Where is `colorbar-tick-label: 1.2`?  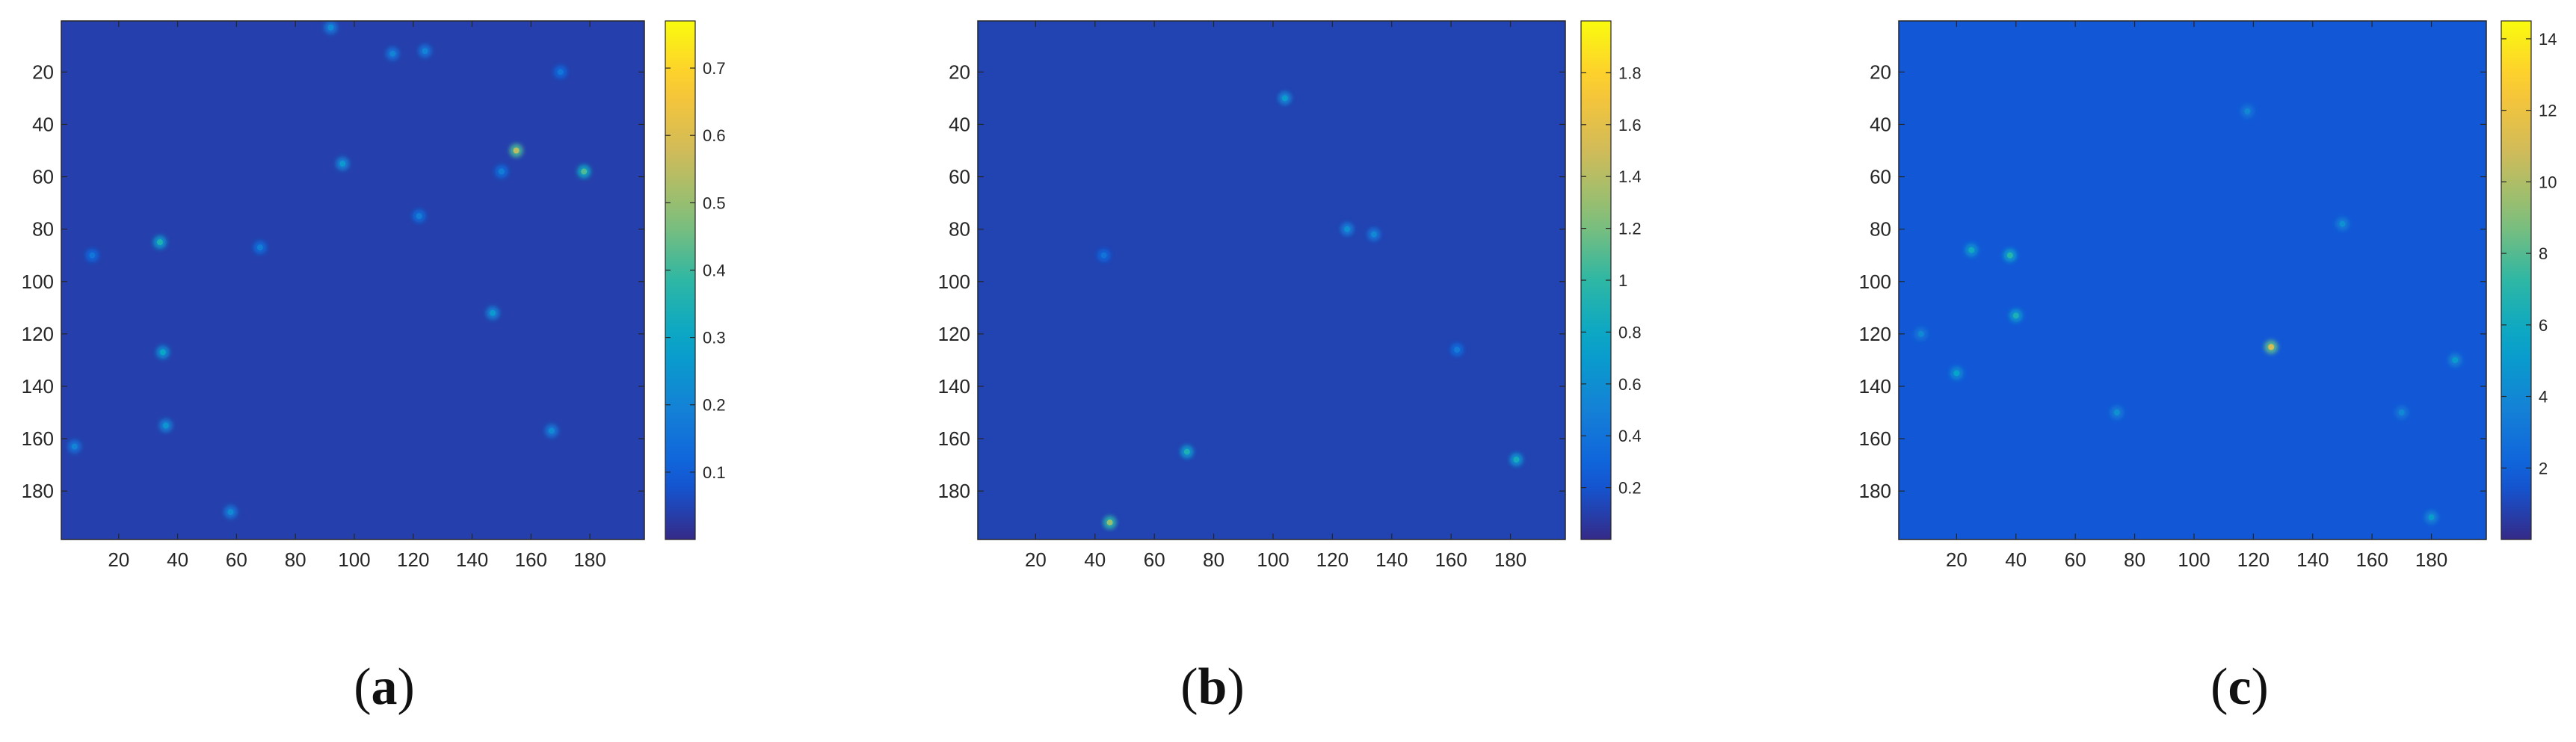 colorbar-tick-label: 1.2 is located at coordinates (1630, 229).